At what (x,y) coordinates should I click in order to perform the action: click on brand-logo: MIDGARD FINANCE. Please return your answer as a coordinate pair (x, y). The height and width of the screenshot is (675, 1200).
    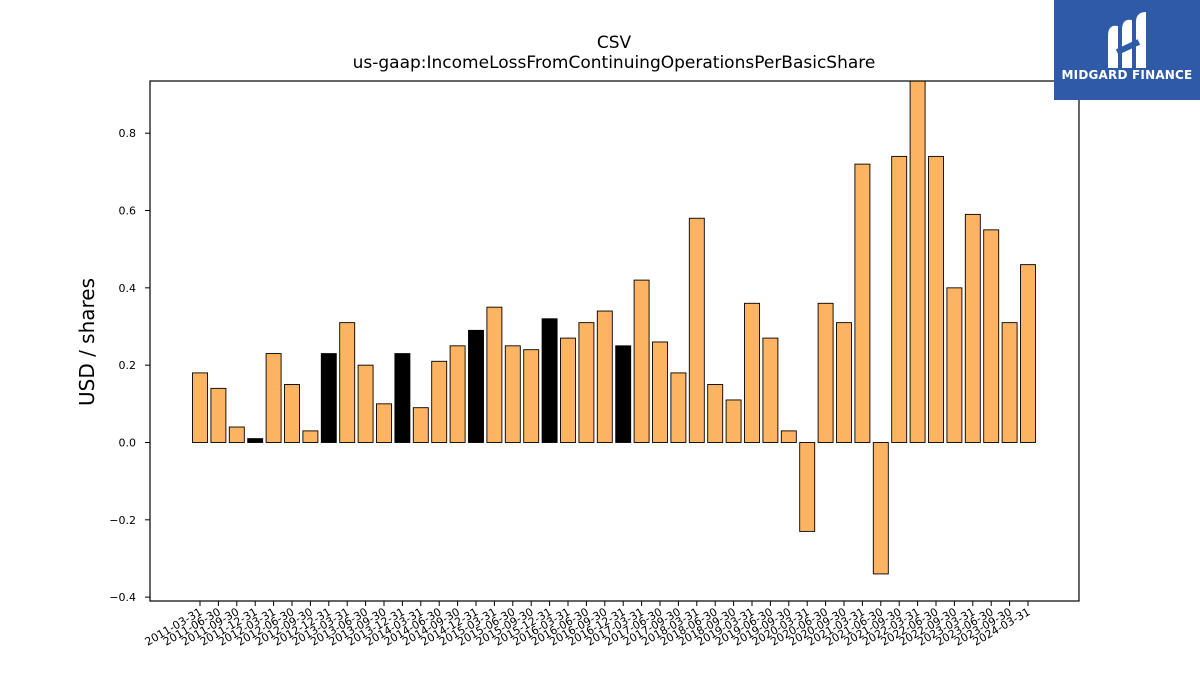
    Looking at the image, I should click on (1127, 50).